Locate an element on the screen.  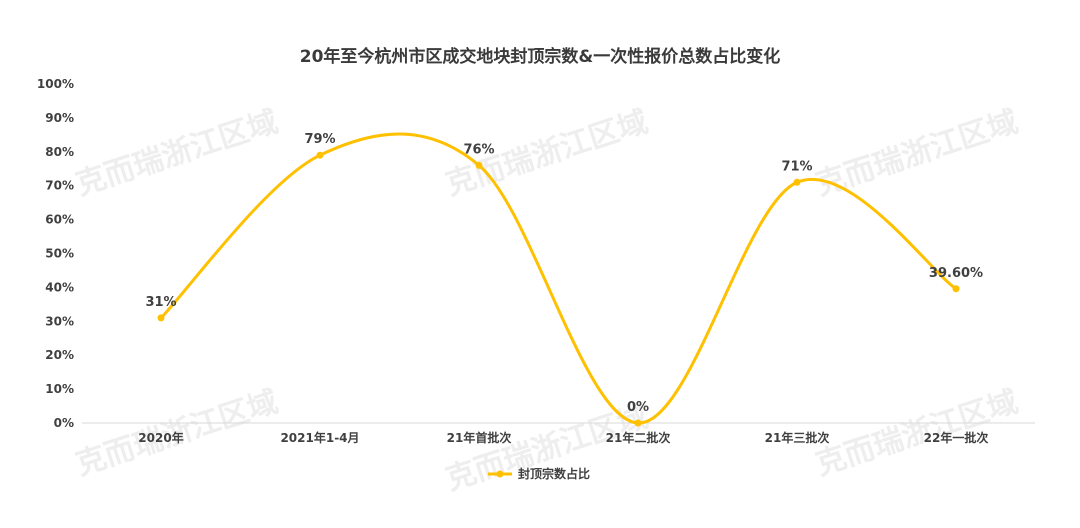
y-tick-label: 90% is located at coordinates (59, 118).